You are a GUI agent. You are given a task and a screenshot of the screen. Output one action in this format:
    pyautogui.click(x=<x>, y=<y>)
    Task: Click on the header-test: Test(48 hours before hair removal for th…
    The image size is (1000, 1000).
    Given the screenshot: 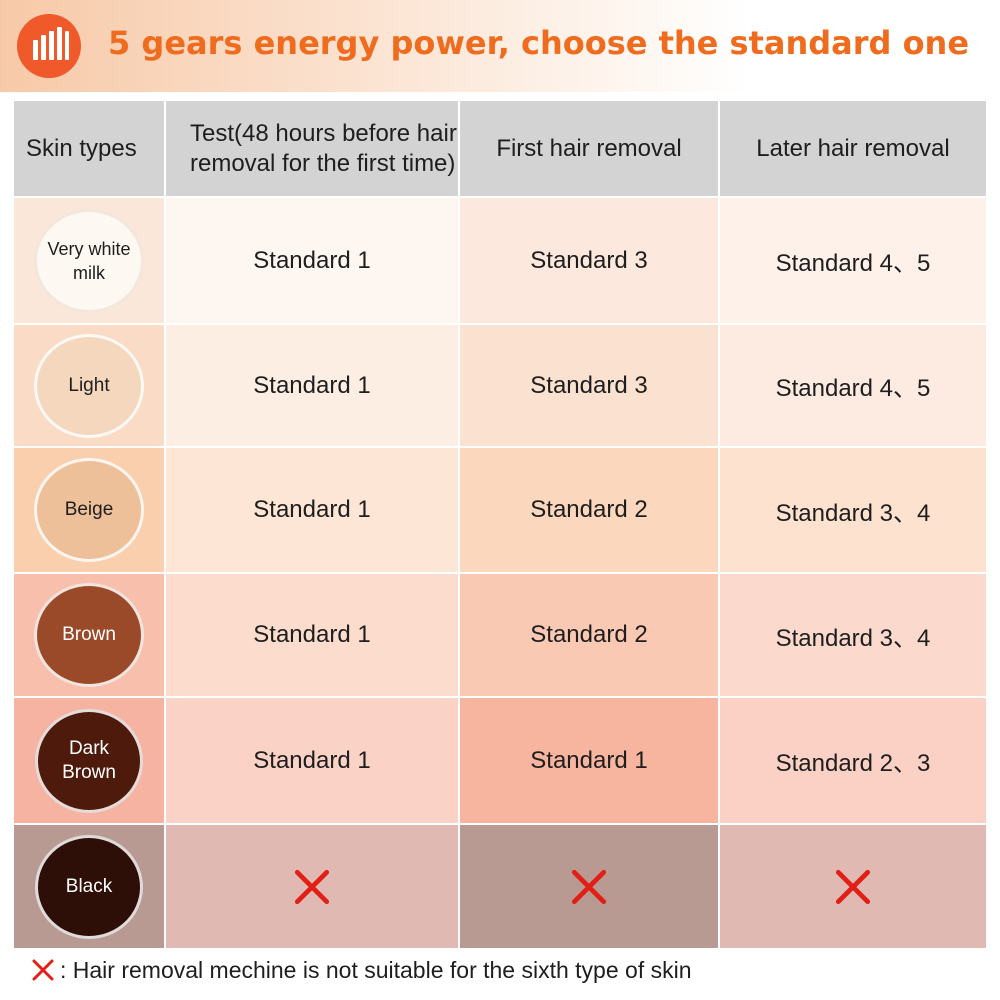 What is the action you would take?
    pyautogui.click(x=312, y=148)
    